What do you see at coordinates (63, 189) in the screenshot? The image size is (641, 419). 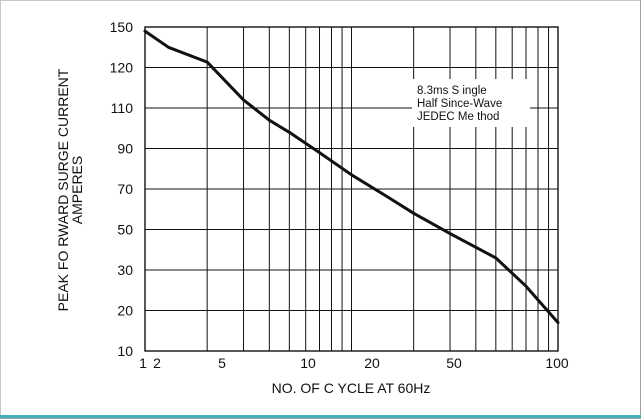 I see `y-axis-label-line-1: PEAK FO RWARD SURGE CURRENT` at bounding box center [63, 189].